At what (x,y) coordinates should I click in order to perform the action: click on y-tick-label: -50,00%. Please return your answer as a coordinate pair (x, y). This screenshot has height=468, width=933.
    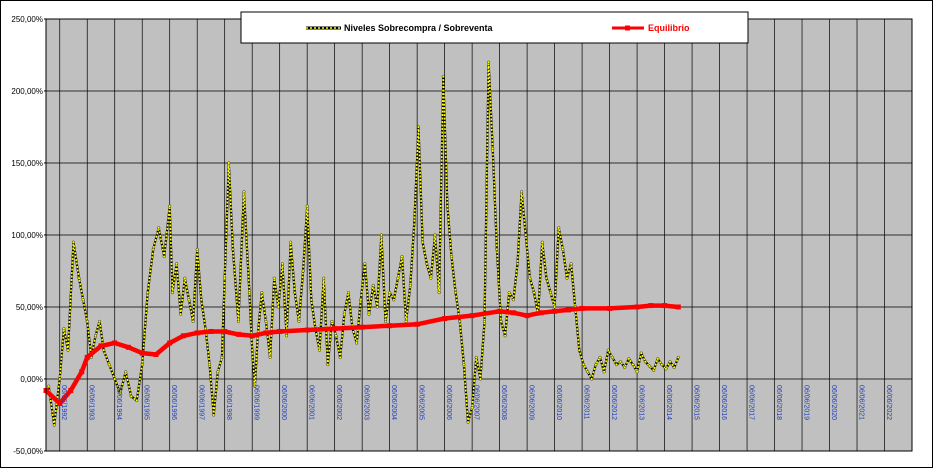
    Looking at the image, I should click on (28, 451).